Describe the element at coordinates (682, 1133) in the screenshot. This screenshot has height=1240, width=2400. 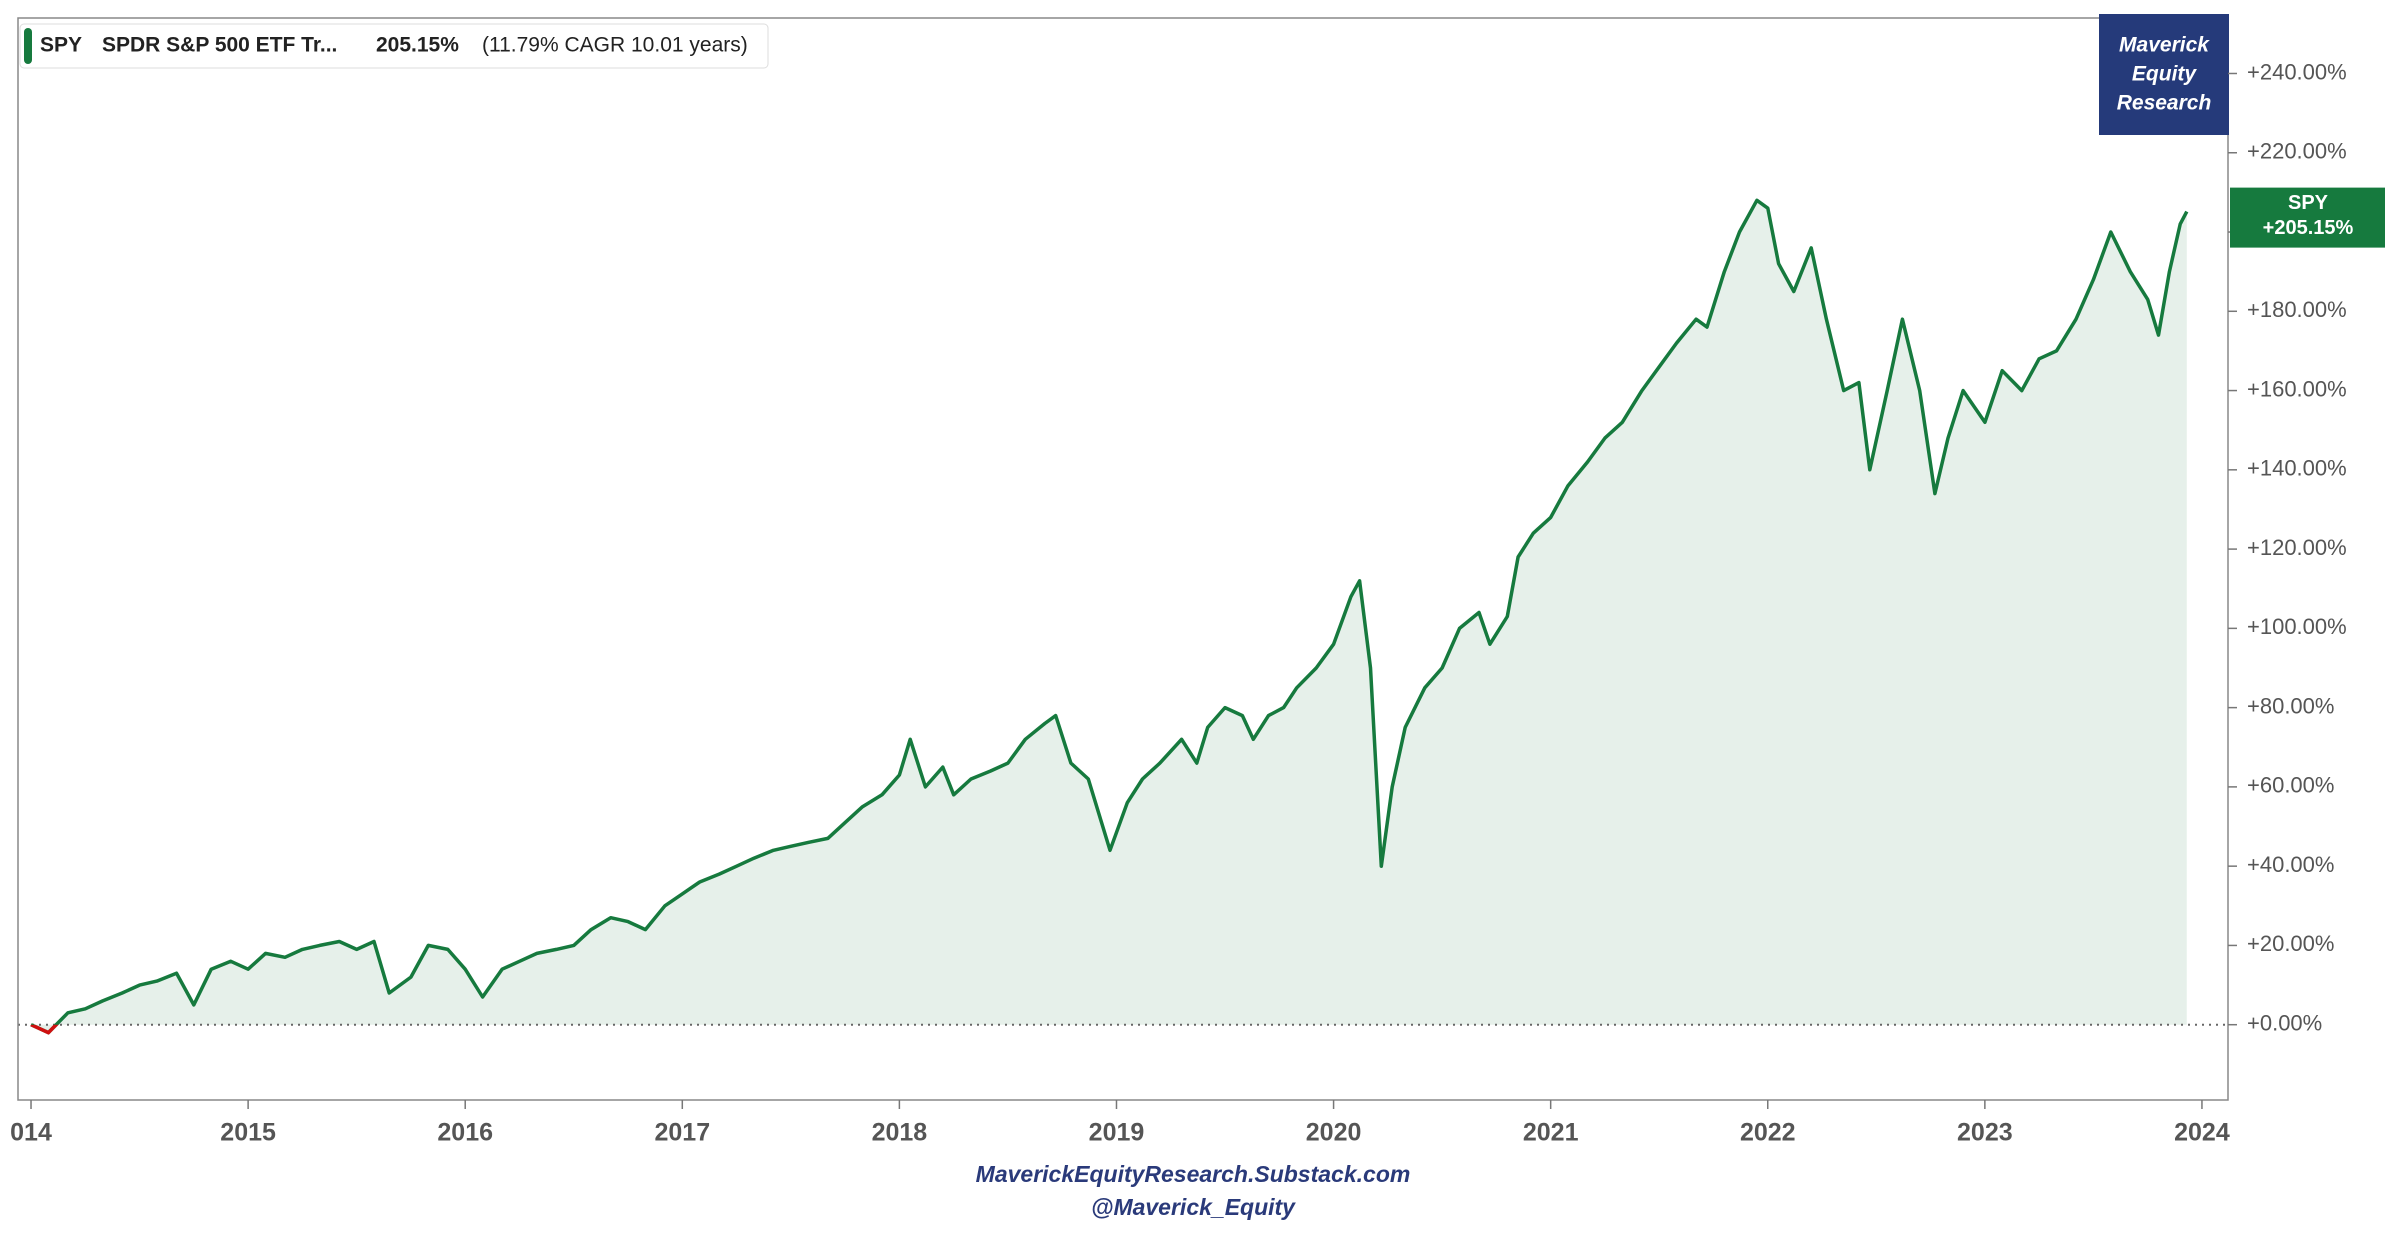
I see `x-tick-label: 2017` at that location.